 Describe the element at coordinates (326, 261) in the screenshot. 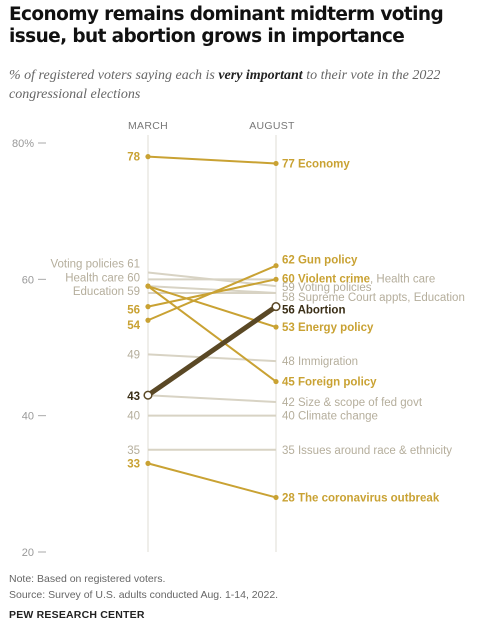

I see `name-august-gun-policy: Gun policy` at that location.